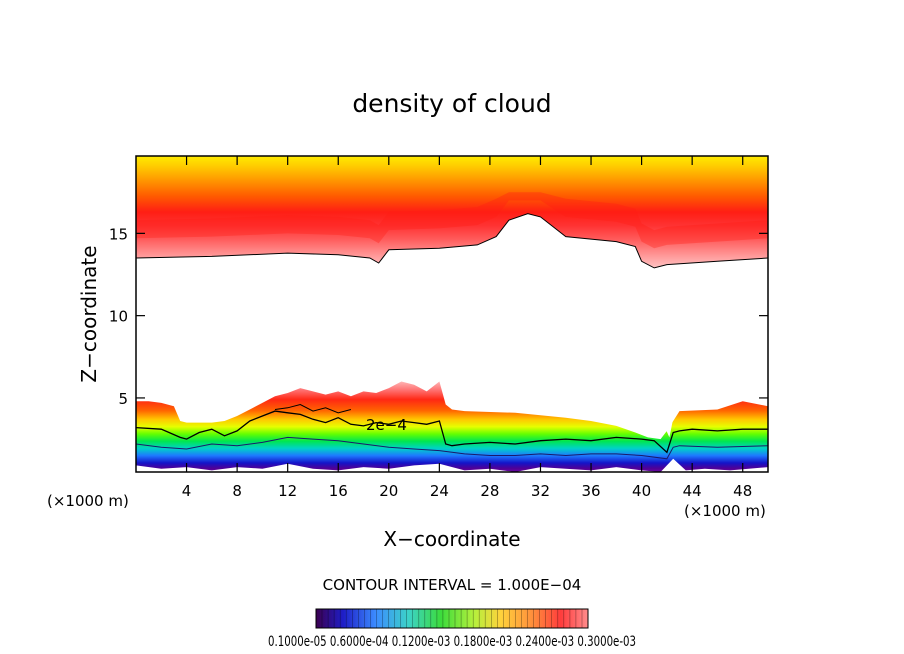  What do you see at coordinates (451, 103) in the screenshot?
I see `chart-title: density of cloud` at bounding box center [451, 103].